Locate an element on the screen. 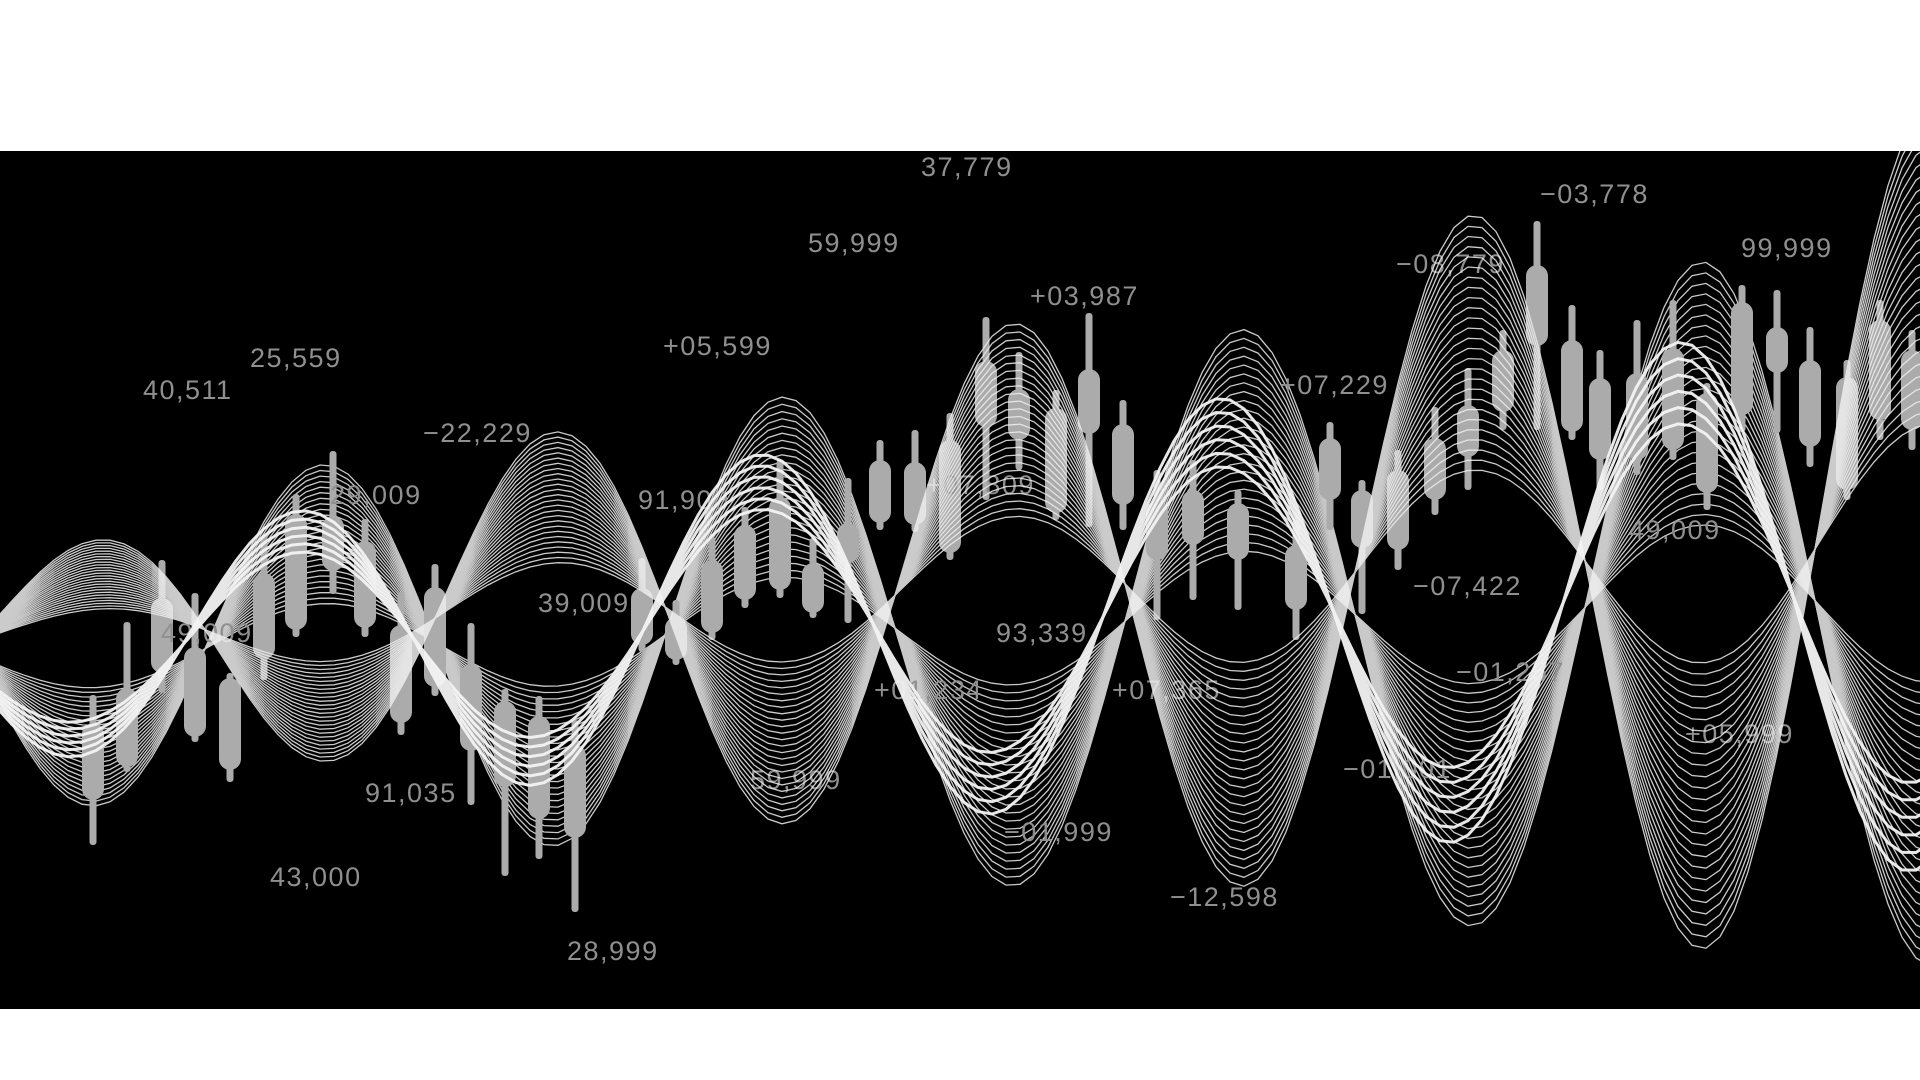 This screenshot has width=1920, height=1080. price-label: +05,599 is located at coordinates (717, 346).